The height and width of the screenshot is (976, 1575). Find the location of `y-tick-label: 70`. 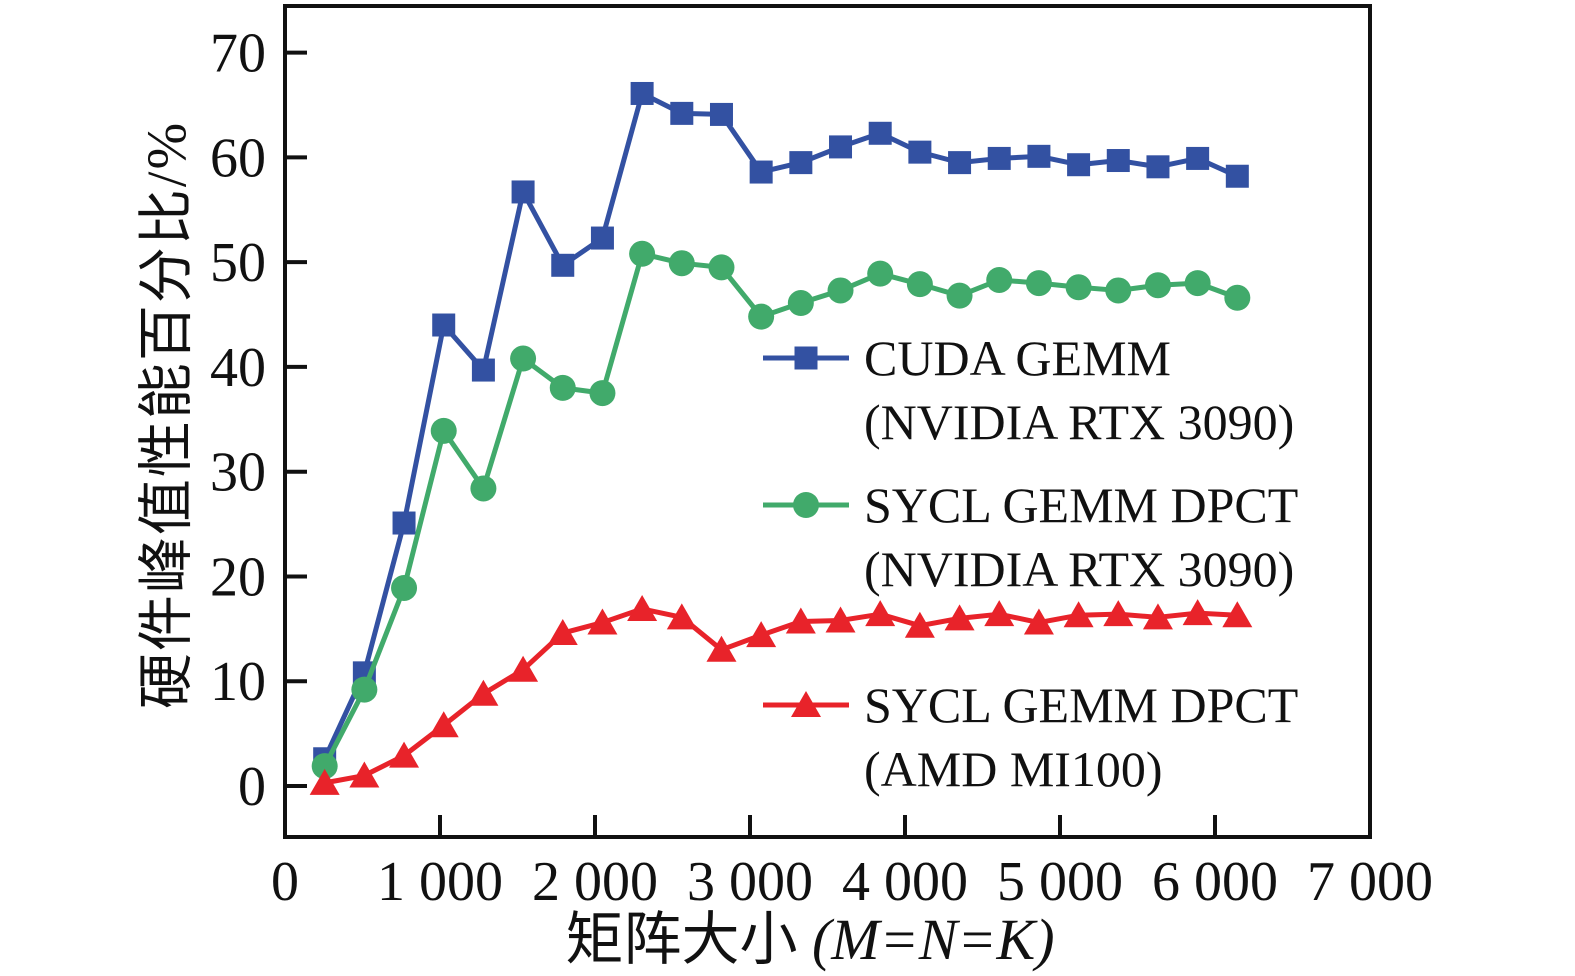

y-tick-label: 70 is located at coordinates (238, 54).